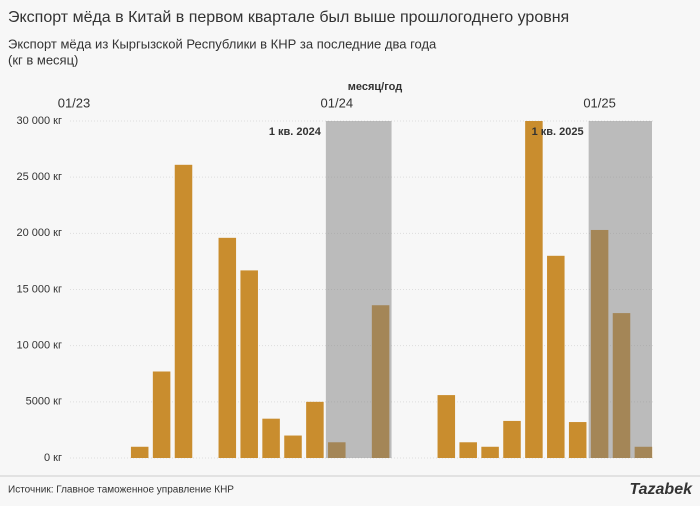 The height and width of the screenshot is (506, 700). I want to click on x-tick-label: 01/25, so click(599, 102).